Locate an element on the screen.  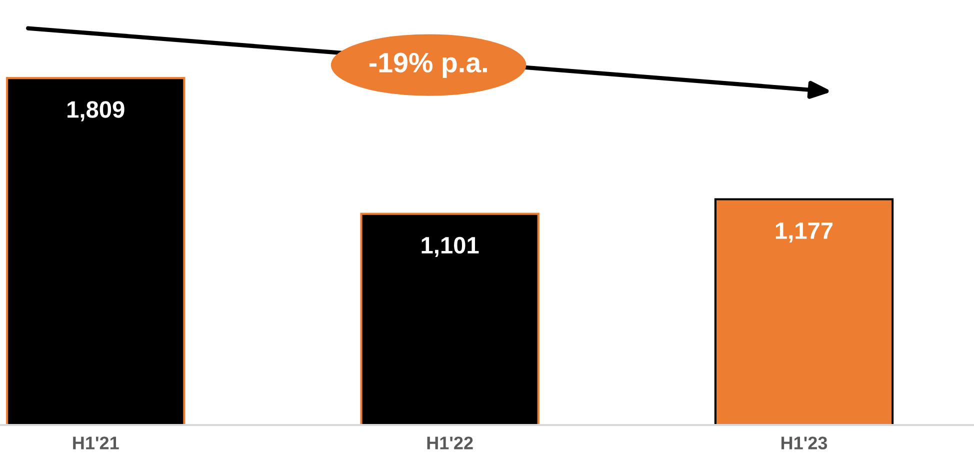
data-label: 1,101 is located at coordinates (450, 247).